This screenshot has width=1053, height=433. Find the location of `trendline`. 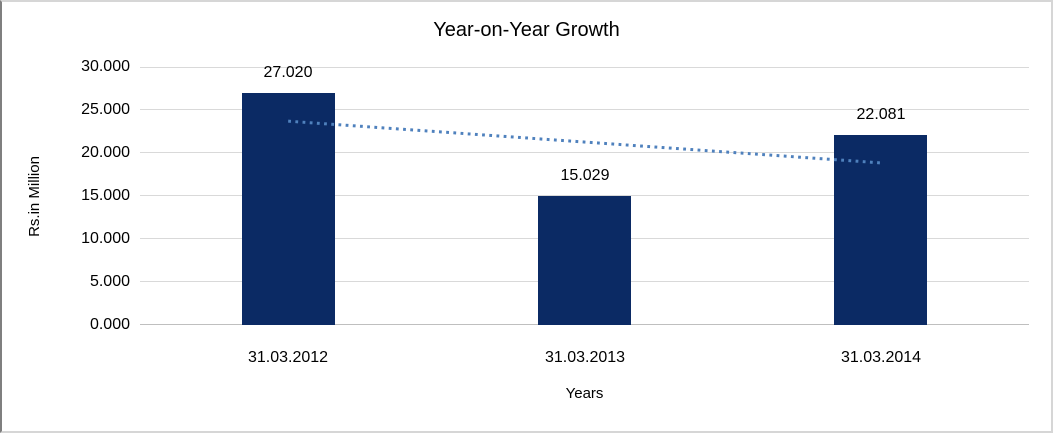

trendline is located at coordinates (584, 142).